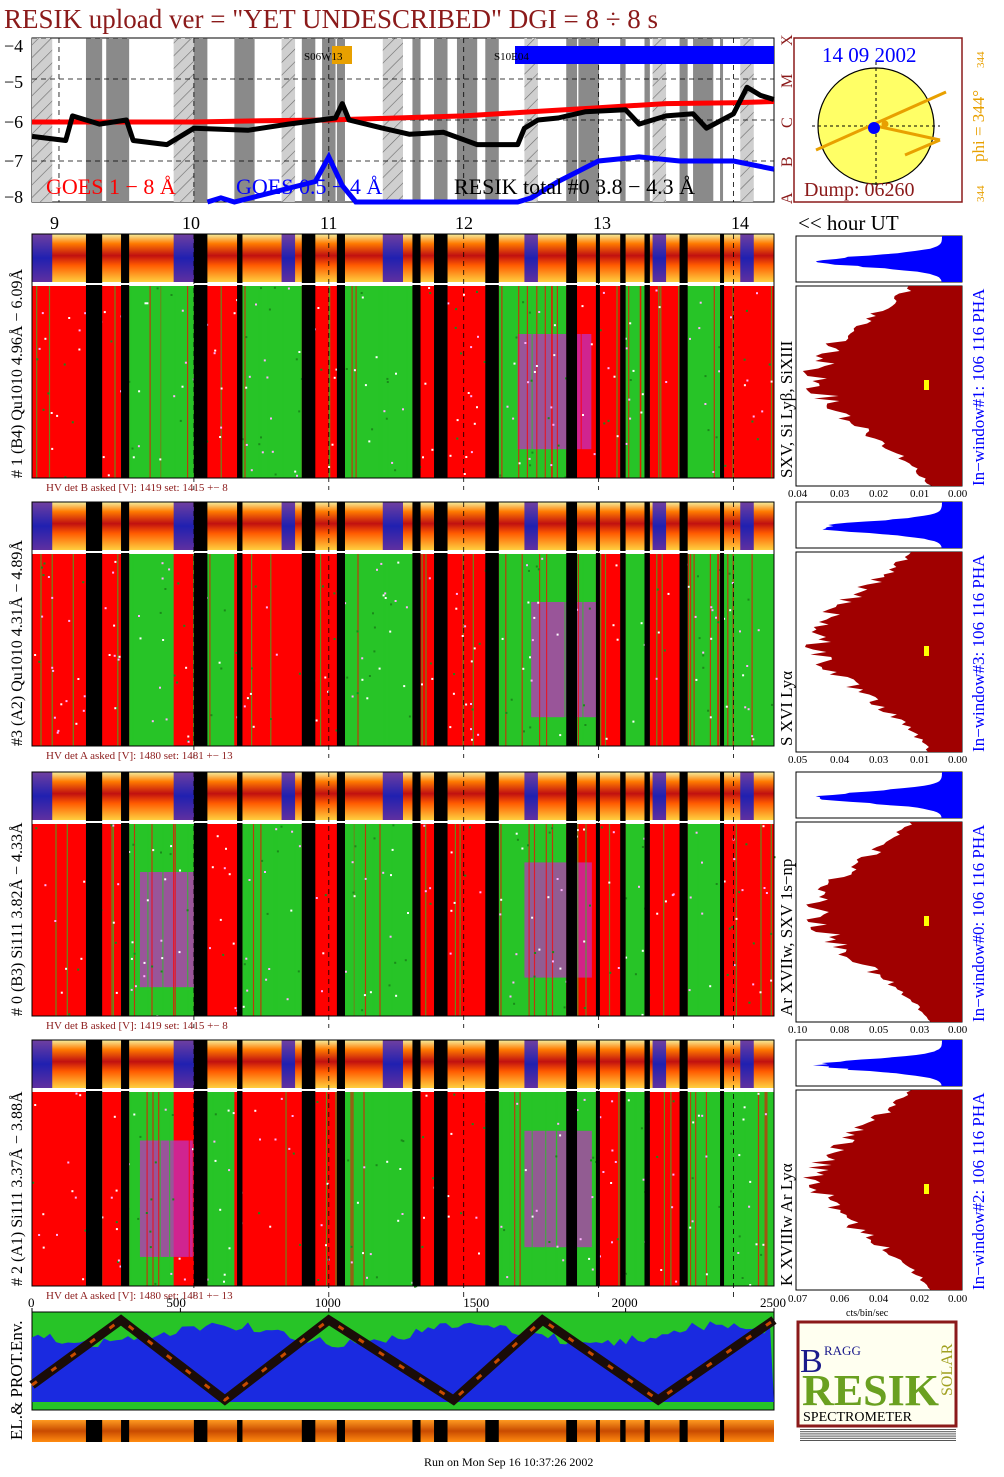 The width and height of the screenshot is (1004, 1477). Describe the element at coordinates (842, 1350) in the screenshot. I see `logo-ragg: RAGG` at that location.